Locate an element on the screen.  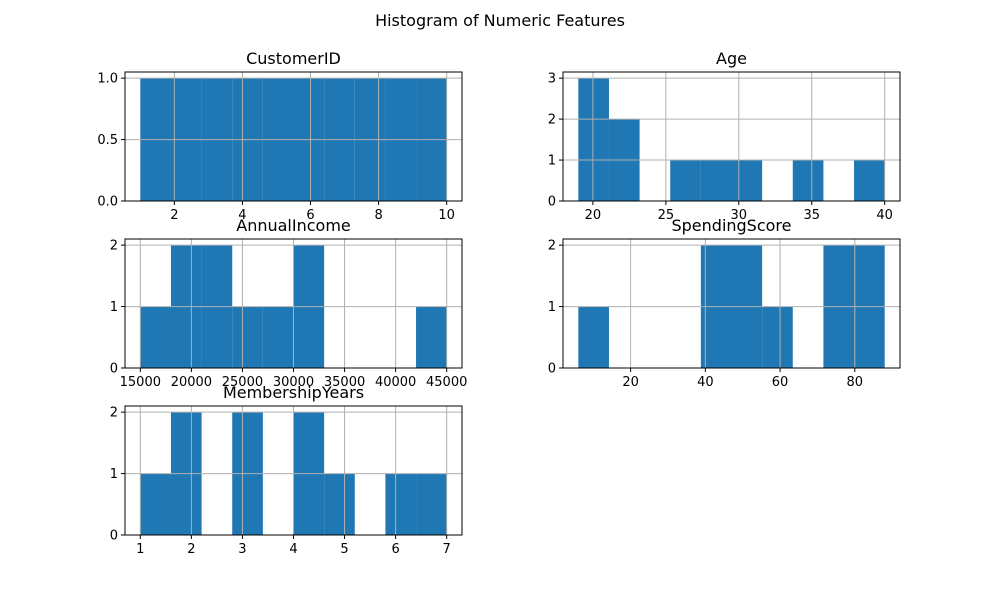
figure-title: Histogram of Numeric Features is located at coordinates (500, 20).